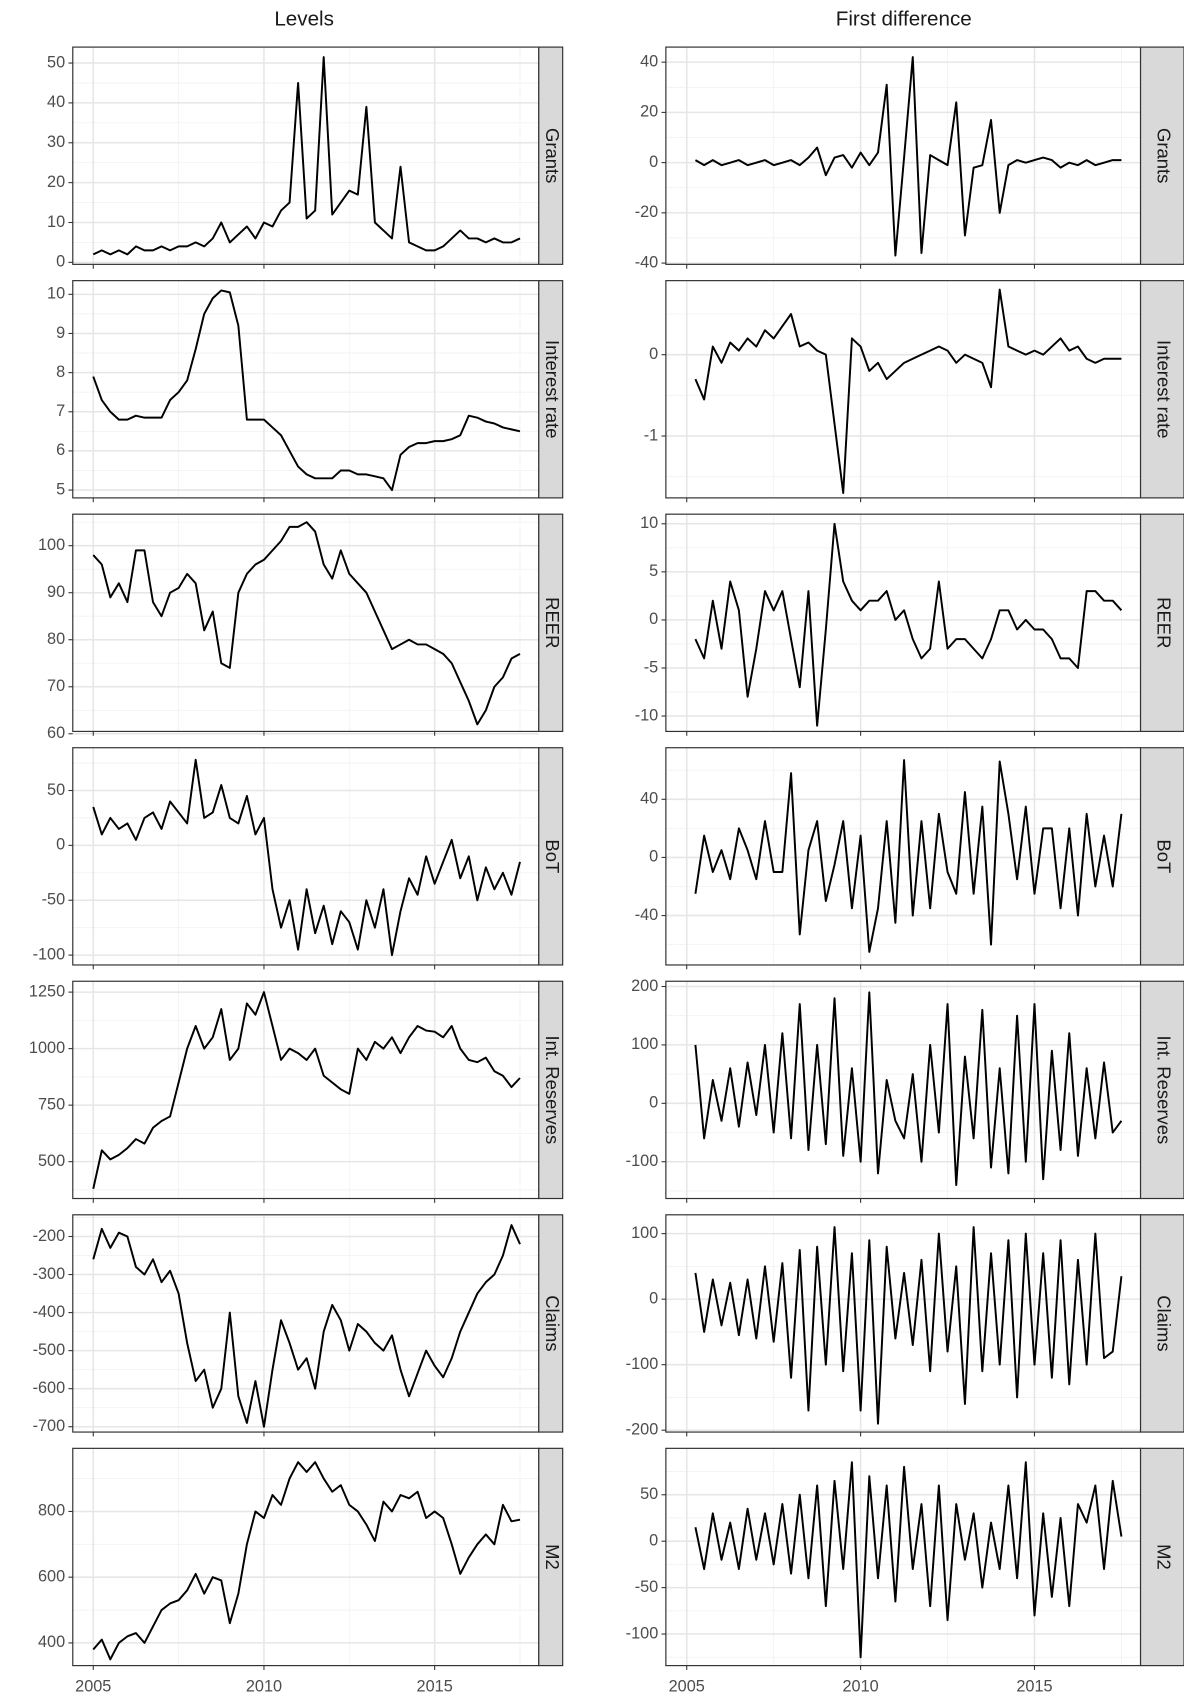 The height and width of the screenshot is (1704, 1184). What do you see at coordinates (60, 489) in the screenshot?
I see `y-tick-label: 5` at bounding box center [60, 489].